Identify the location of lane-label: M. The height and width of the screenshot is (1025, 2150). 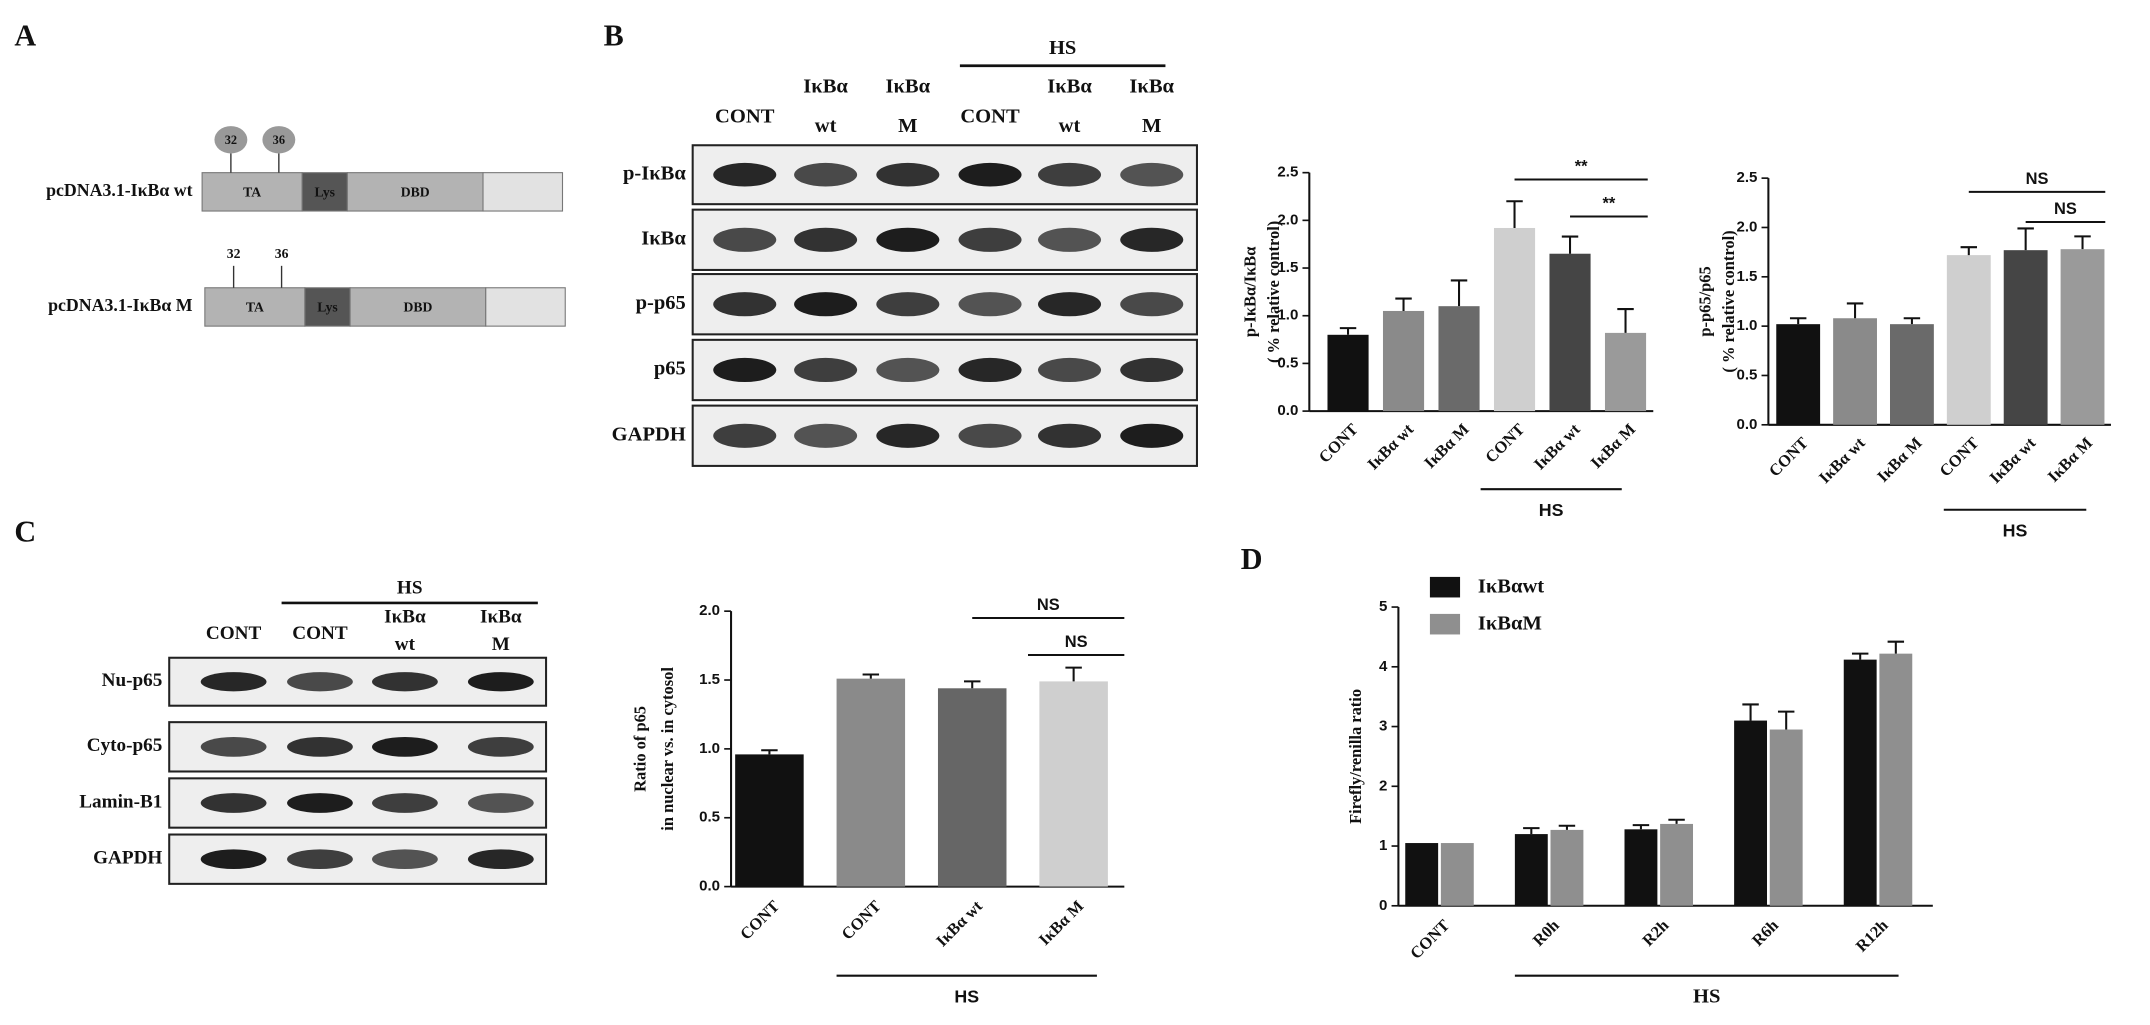
(907, 126).